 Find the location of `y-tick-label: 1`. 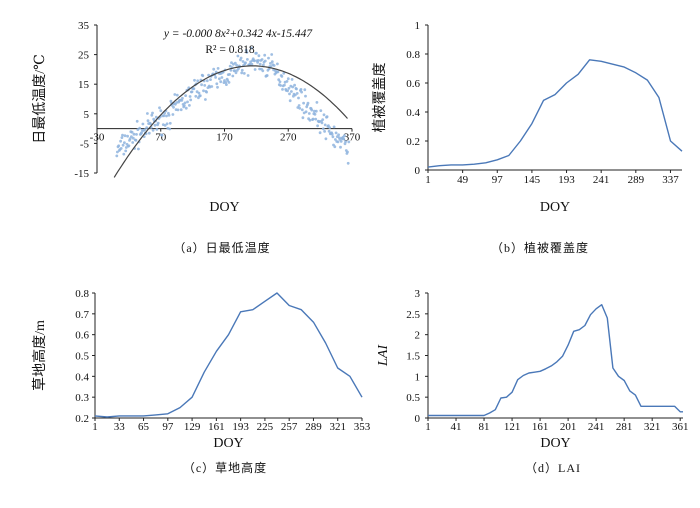

y-tick-label: 1 is located at coordinates (418, 26).